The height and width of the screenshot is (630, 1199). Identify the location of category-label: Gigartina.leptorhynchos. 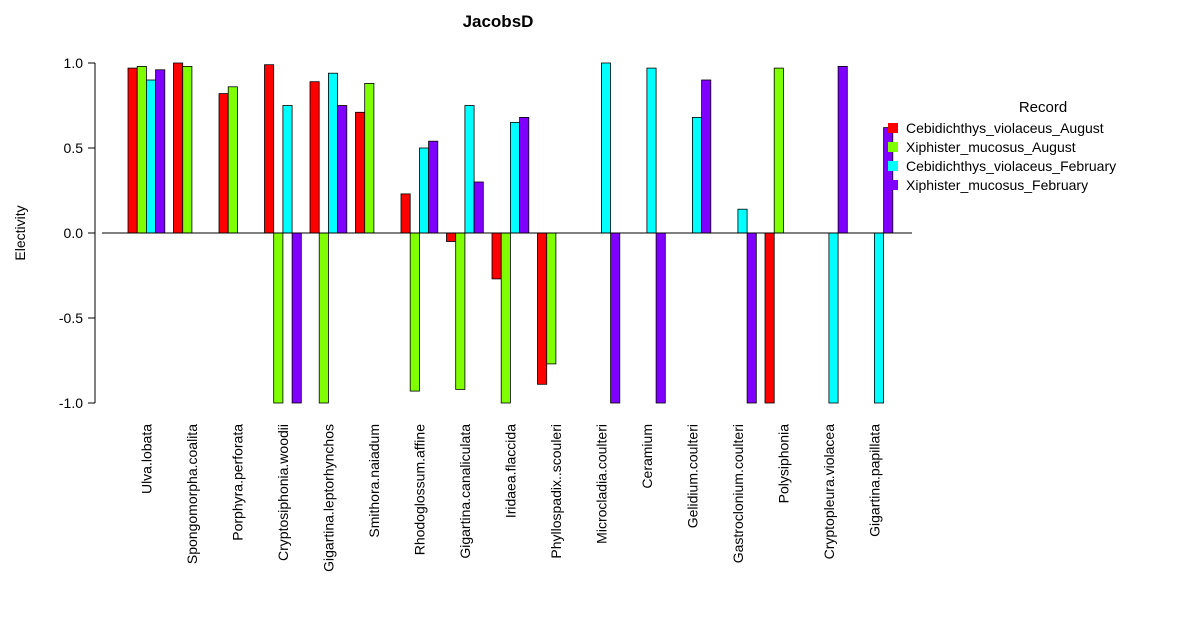
(328, 498).